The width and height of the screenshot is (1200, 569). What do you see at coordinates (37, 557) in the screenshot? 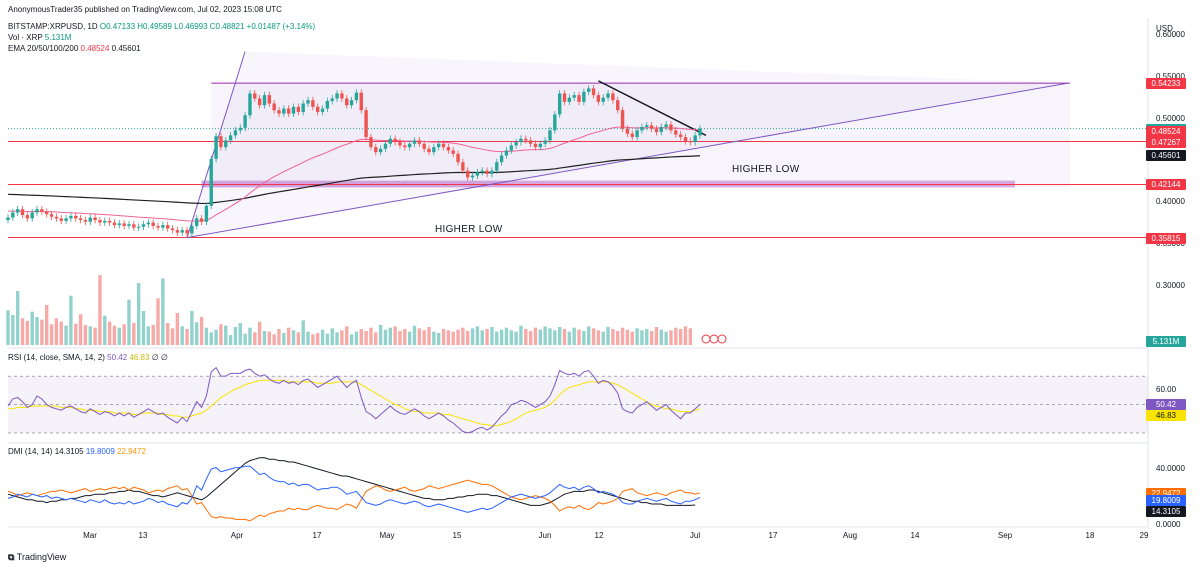
I see `tradingview-footer: ⧉ TradingView` at bounding box center [37, 557].